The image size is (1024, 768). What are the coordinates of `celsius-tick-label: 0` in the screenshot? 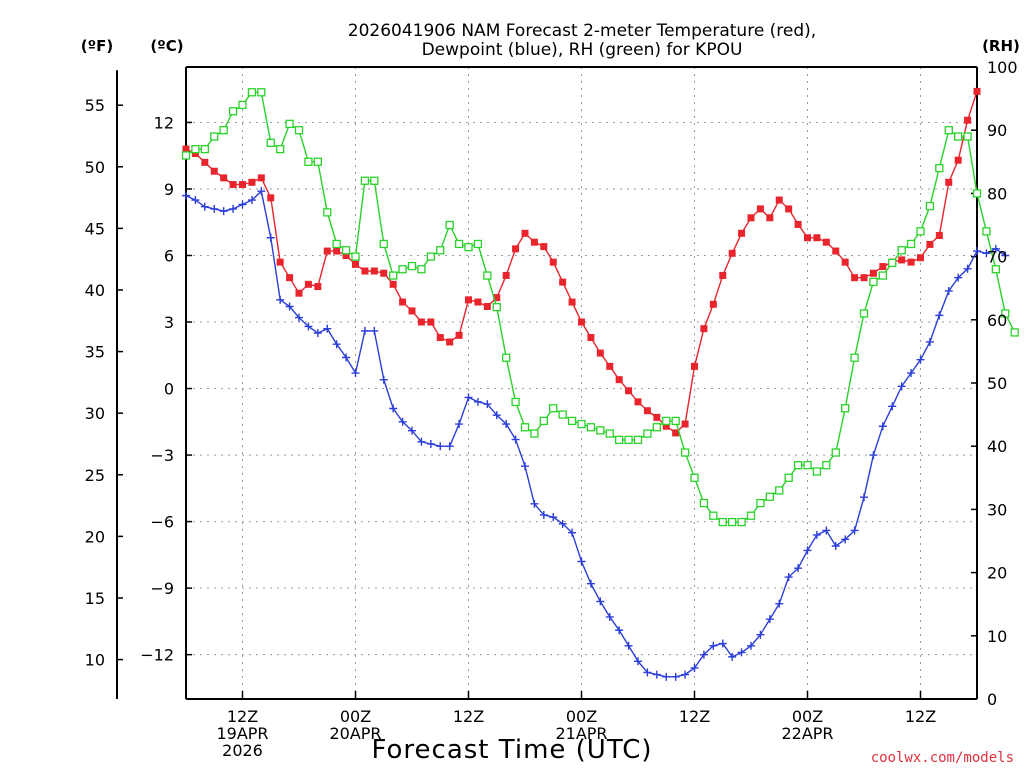 It's located at (169, 389).